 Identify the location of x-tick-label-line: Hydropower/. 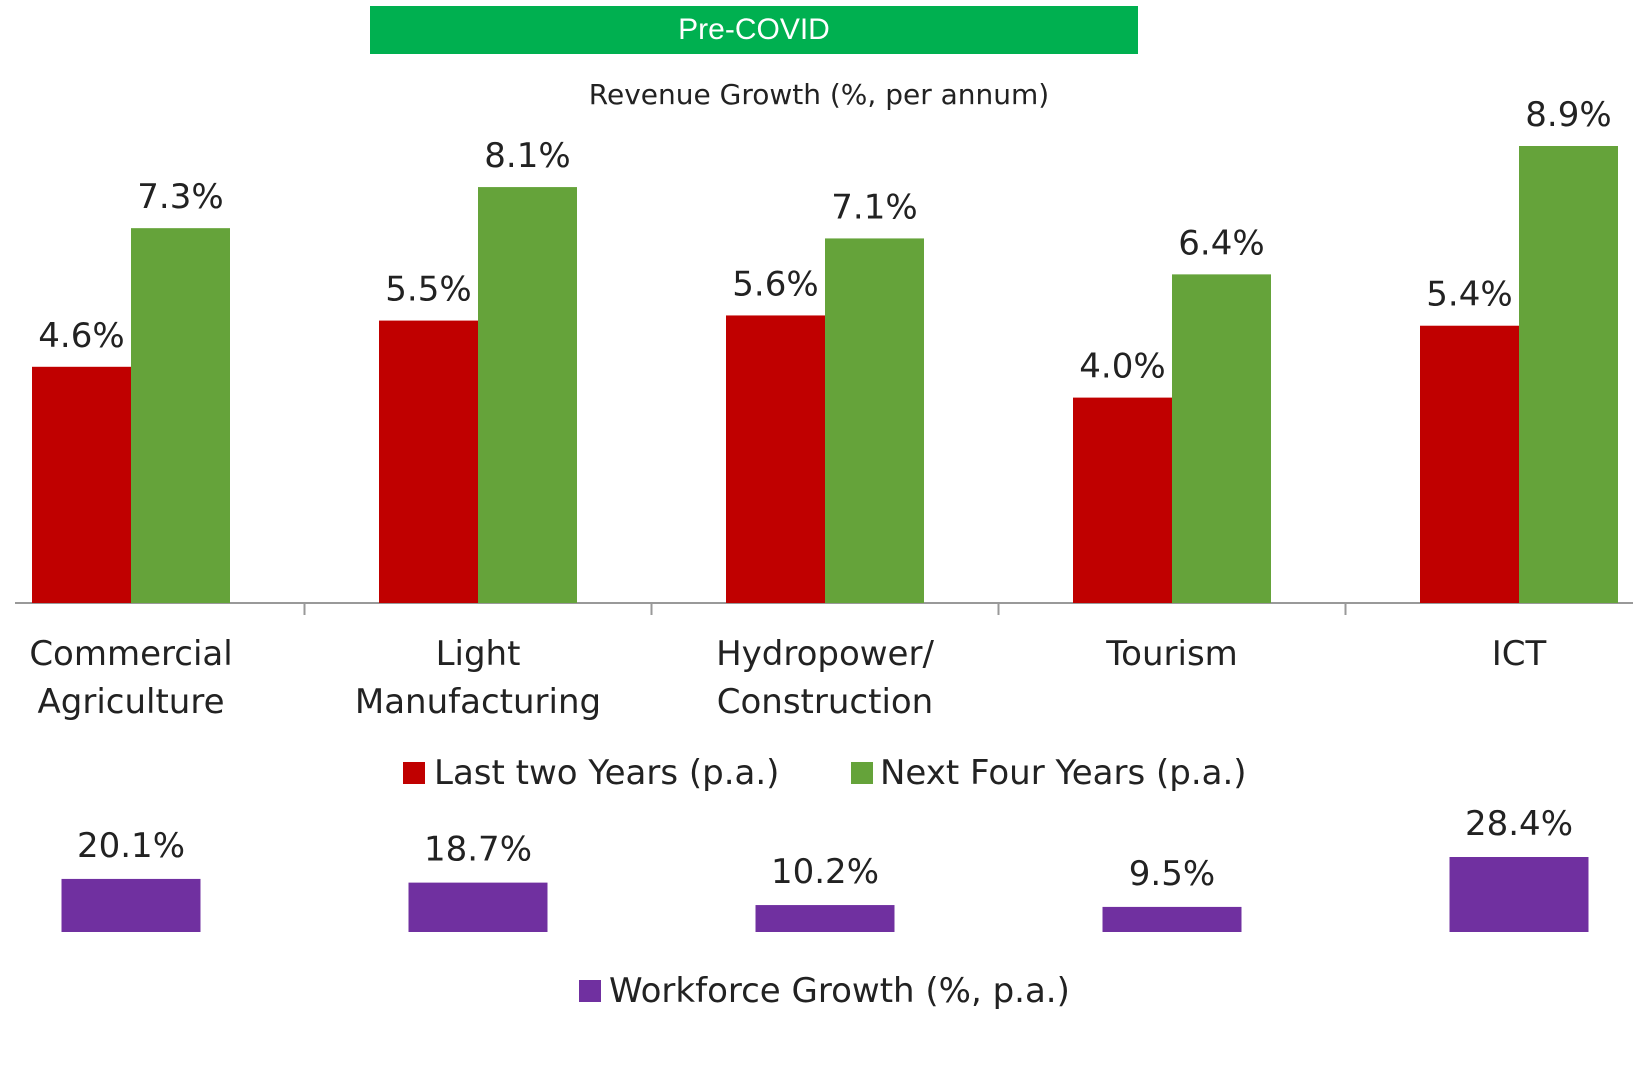
(825, 654).